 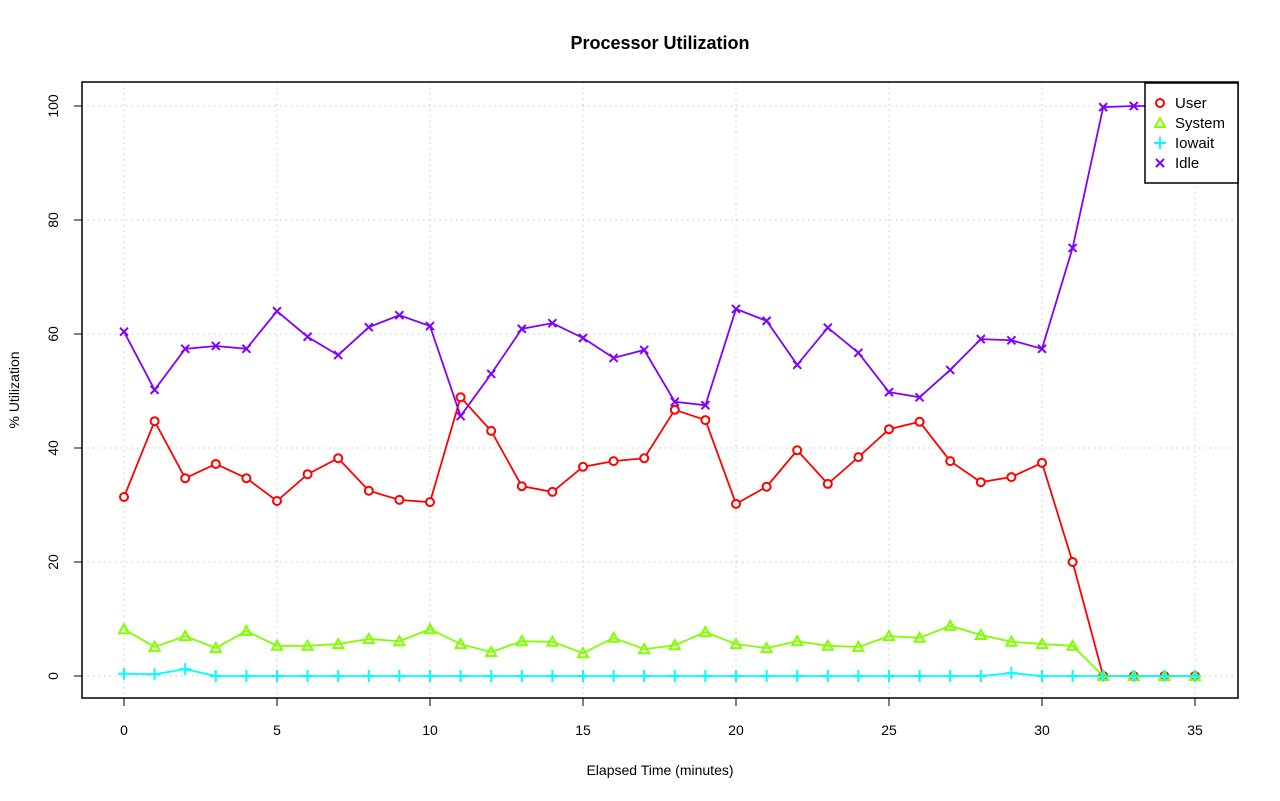 What do you see at coordinates (889, 730) in the screenshot?
I see `x-tick-label: 25` at bounding box center [889, 730].